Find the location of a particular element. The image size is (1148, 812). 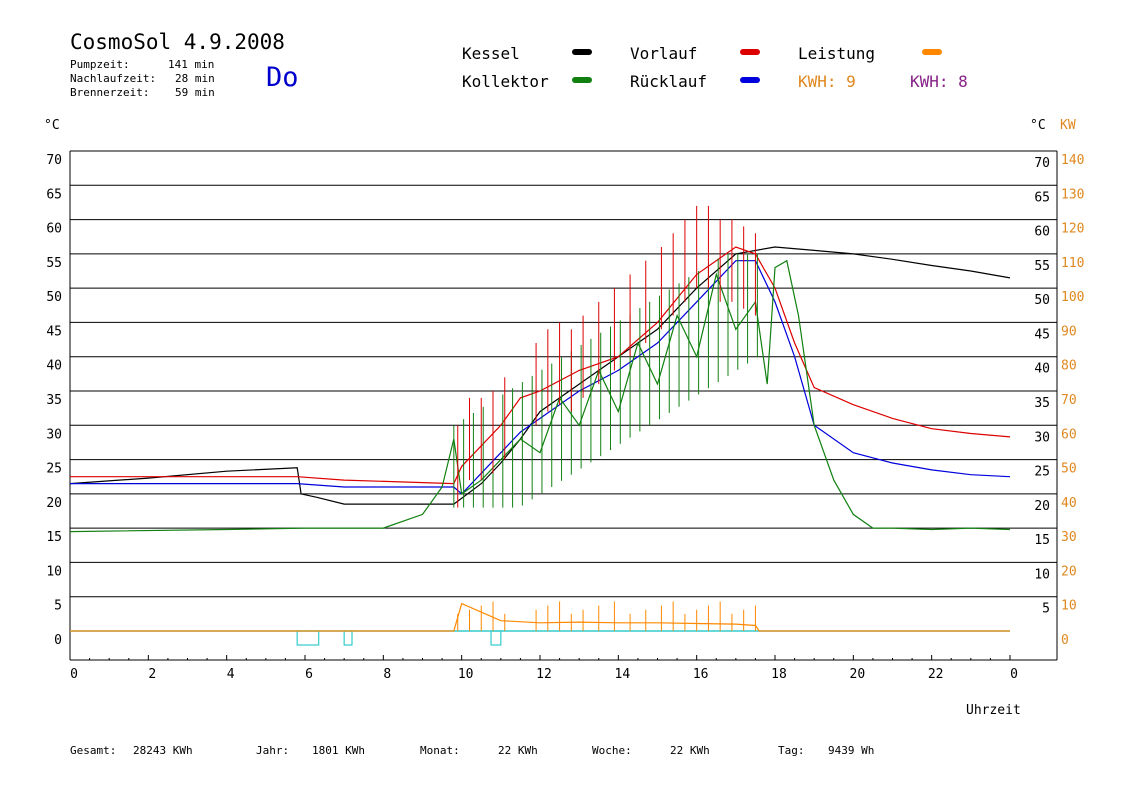

x-tick-label: 16 is located at coordinates (701, 674).